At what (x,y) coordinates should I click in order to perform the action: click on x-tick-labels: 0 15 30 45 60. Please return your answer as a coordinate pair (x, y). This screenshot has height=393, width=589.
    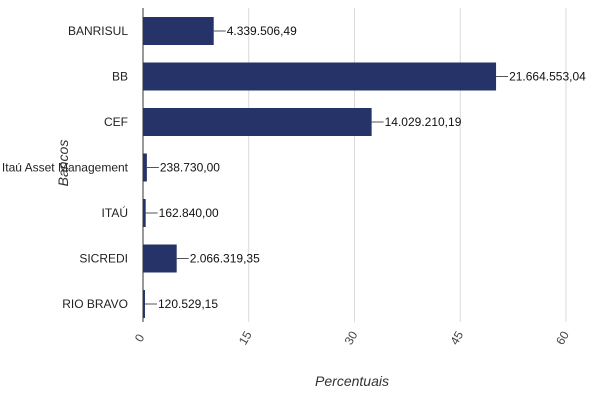
    Looking at the image, I should click on (352, 337).